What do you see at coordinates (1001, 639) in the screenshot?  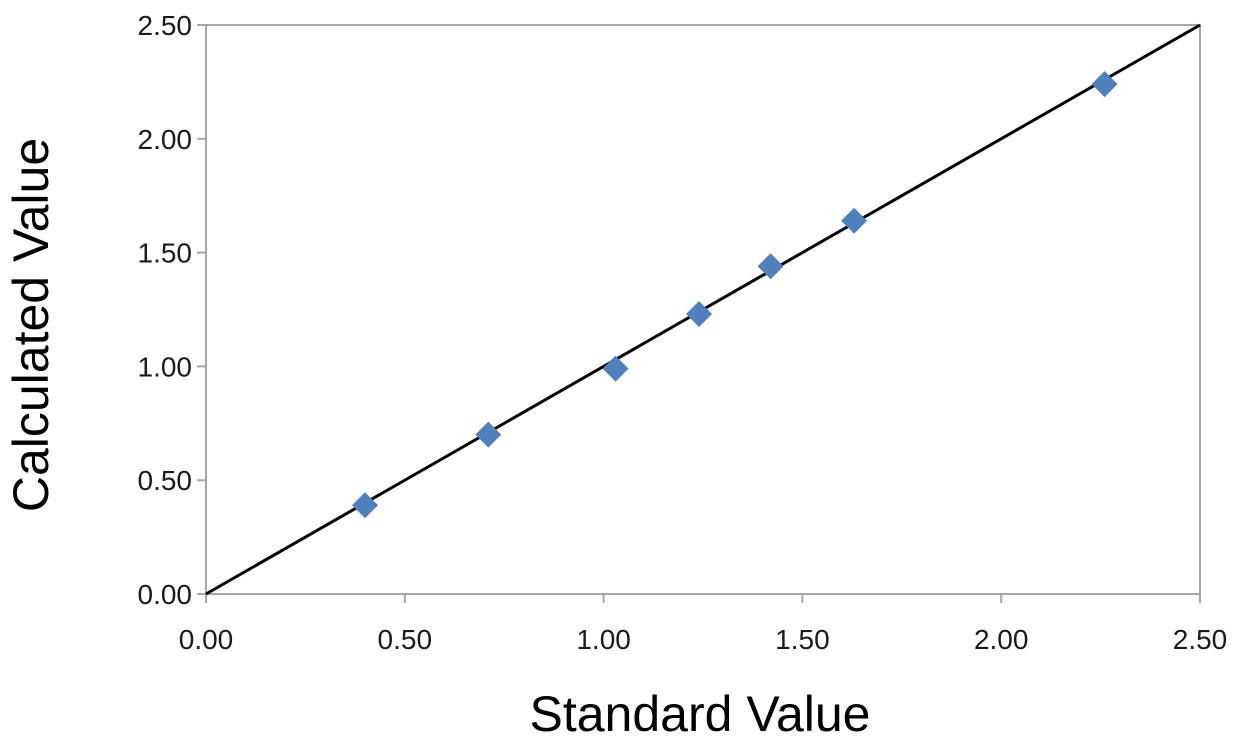 I see `x-tick-label: 2.00` at bounding box center [1001, 639].